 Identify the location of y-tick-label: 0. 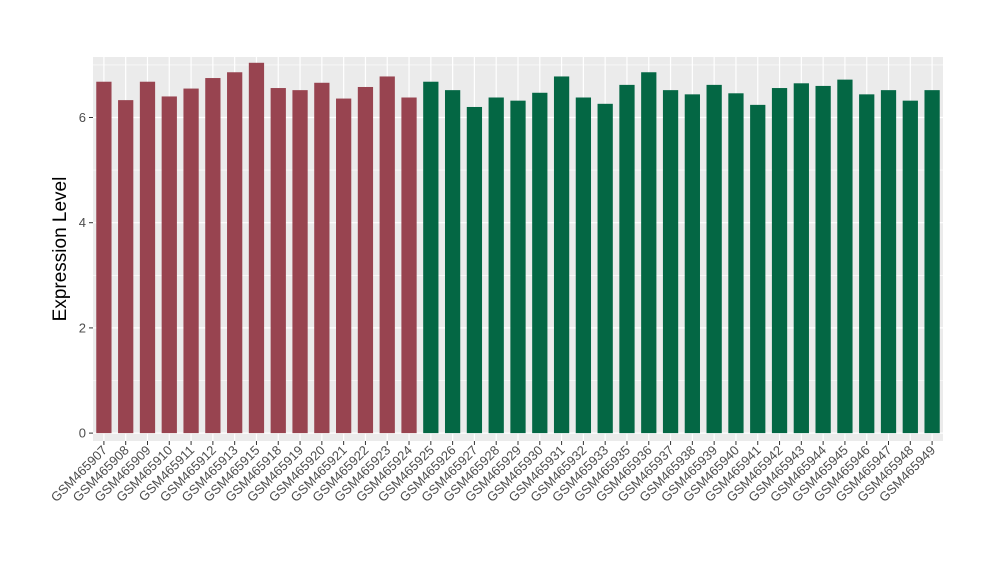
(82, 433).